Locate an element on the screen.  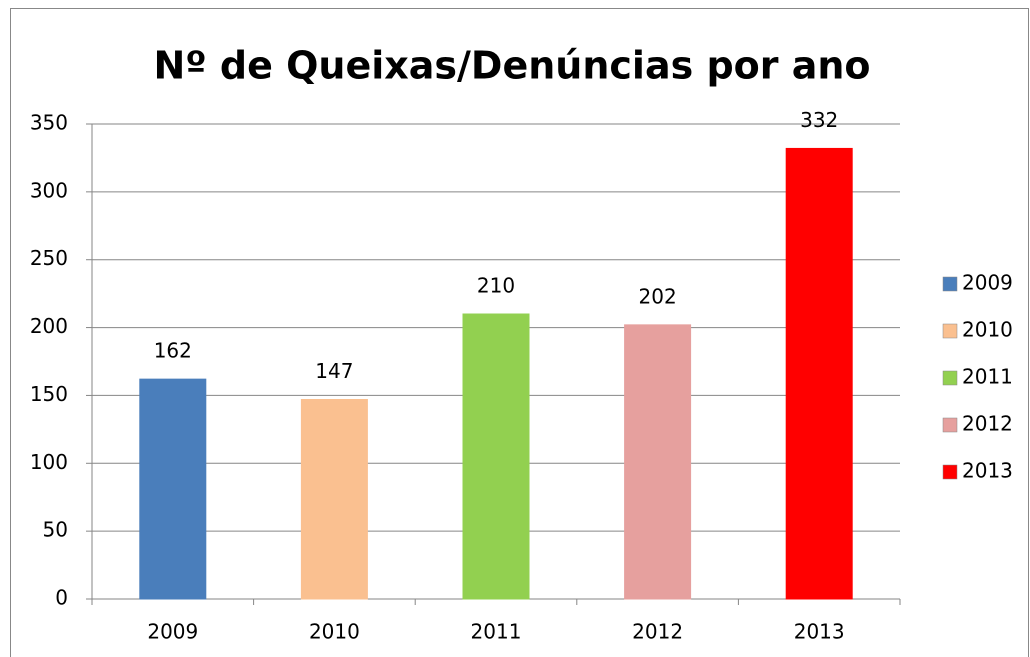
legend-label: 2011 is located at coordinates (987, 377).